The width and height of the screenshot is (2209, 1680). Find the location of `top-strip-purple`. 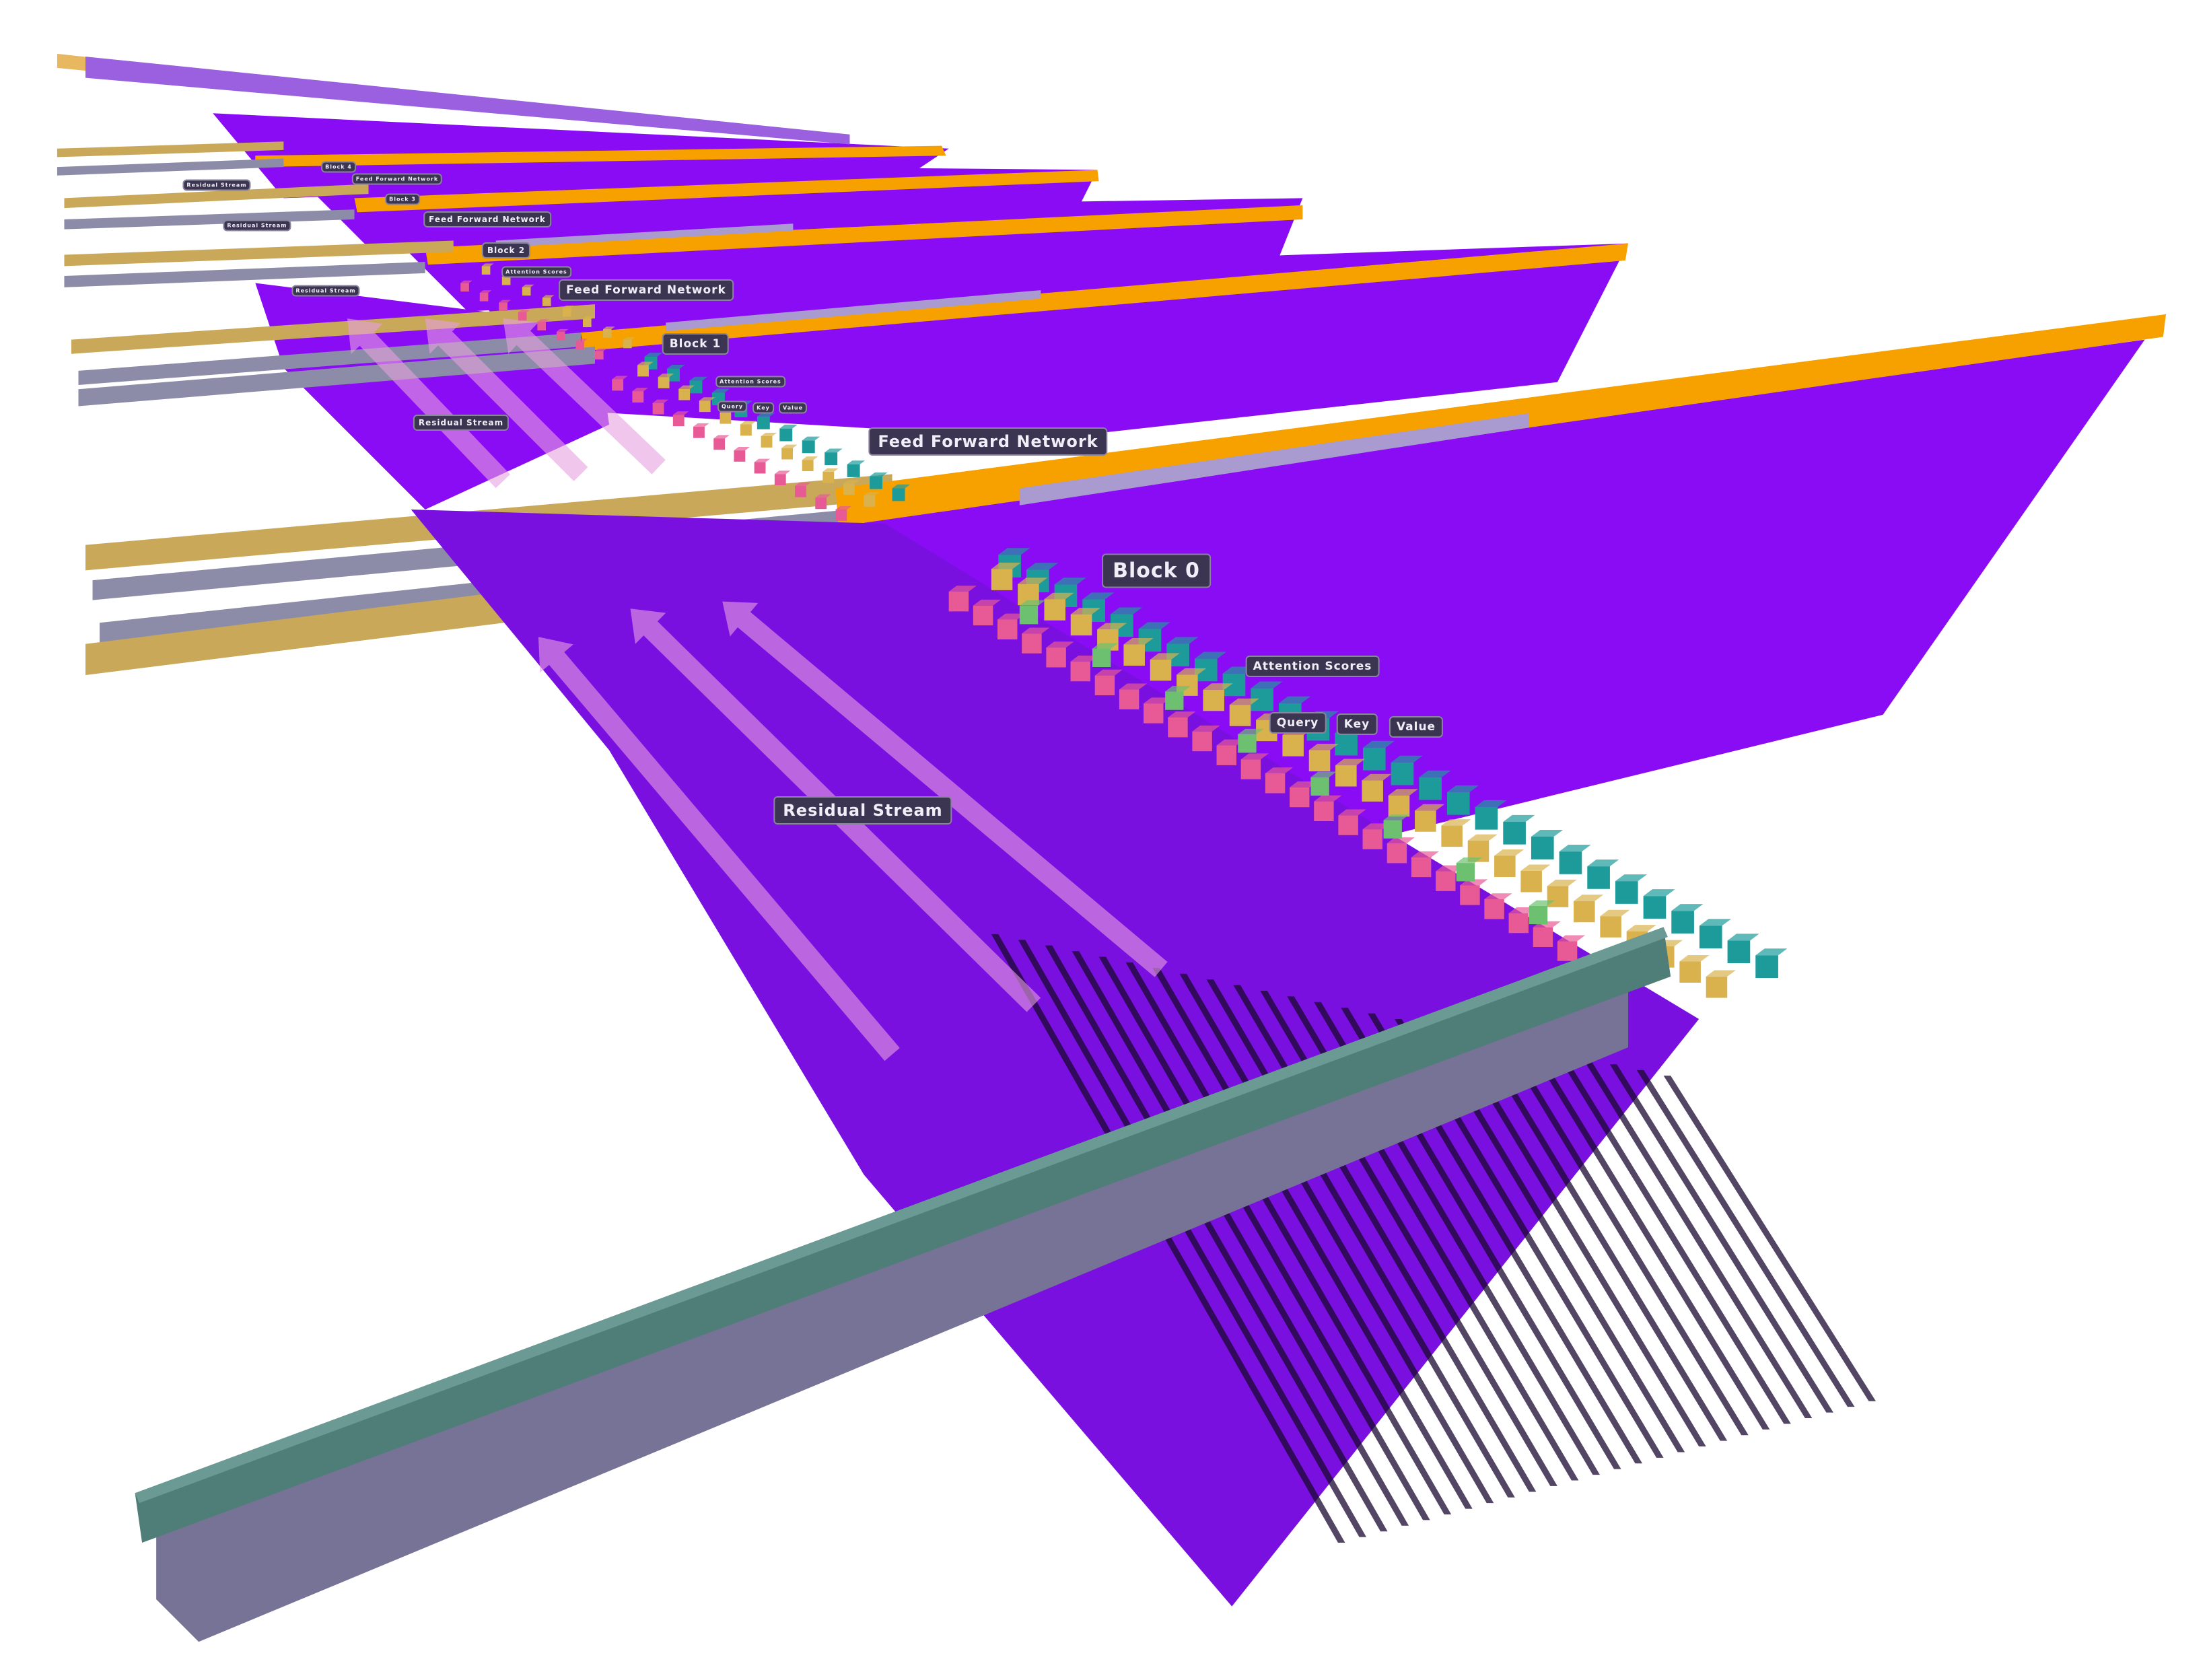

top-strip-purple is located at coordinates (468, 101).